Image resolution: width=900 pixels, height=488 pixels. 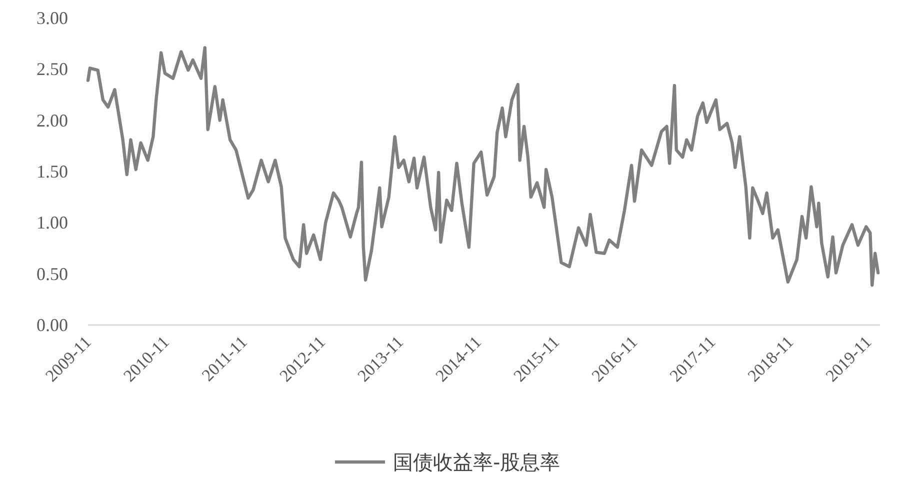 I want to click on y-tick-label: 1.00, so click(x=52, y=222).